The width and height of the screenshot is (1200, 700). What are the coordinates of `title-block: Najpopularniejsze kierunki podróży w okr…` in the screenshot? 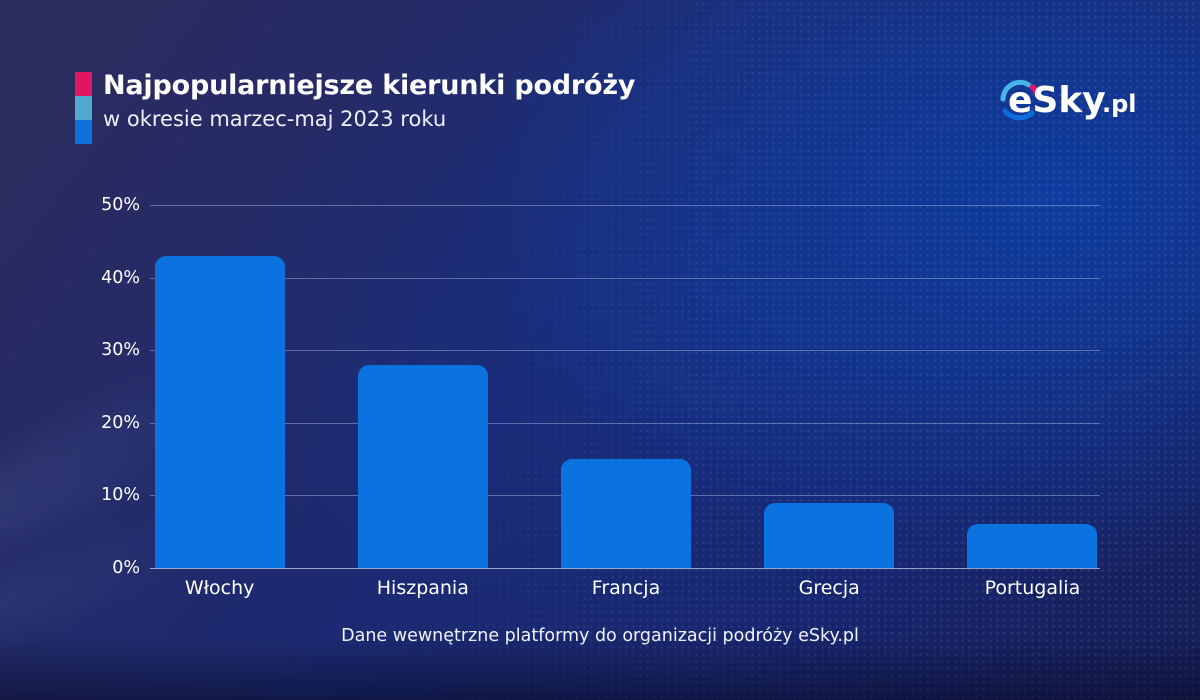 It's located at (369, 100).